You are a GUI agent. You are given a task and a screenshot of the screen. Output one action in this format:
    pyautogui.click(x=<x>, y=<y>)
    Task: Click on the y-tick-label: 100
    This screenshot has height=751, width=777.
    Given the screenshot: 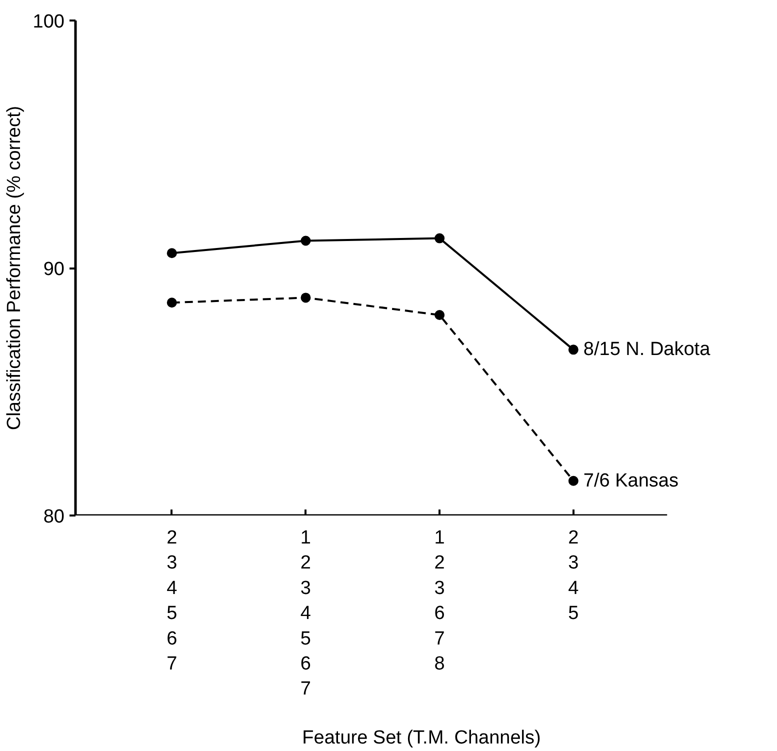 What is the action you would take?
    pyautogui.click(x=48, y=22)
    